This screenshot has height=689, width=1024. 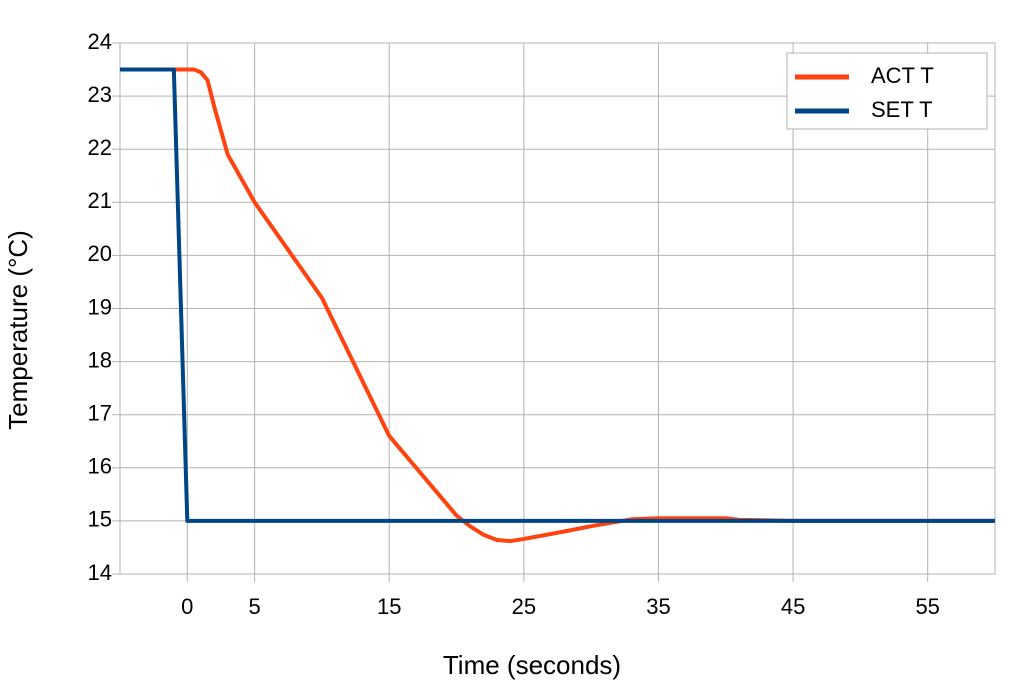 What do you see at coordinates (524, 606) in the screenshot?
I see `x-tick-label: 25` at bounding box center [524, 606].